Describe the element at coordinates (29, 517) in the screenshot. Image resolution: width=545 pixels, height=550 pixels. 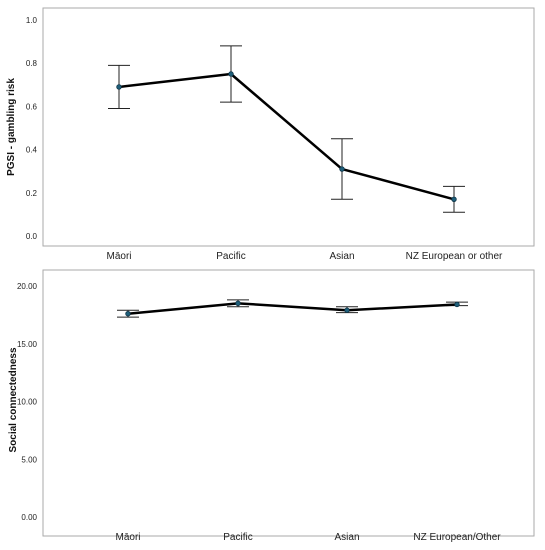
I see `y-tick-label: 0.00` at that location.